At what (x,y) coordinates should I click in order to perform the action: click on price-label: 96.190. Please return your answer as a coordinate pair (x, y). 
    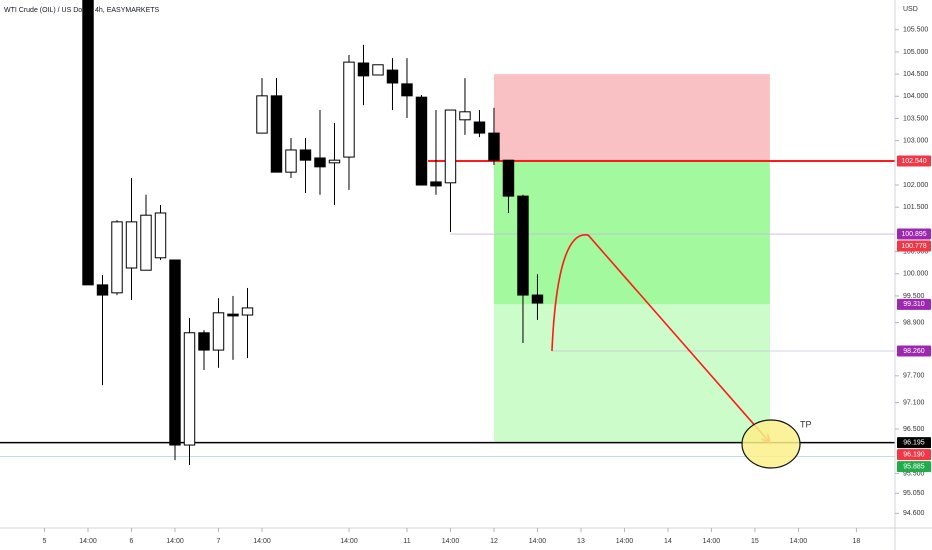
    Looking at the image, I should click on (914, 454).